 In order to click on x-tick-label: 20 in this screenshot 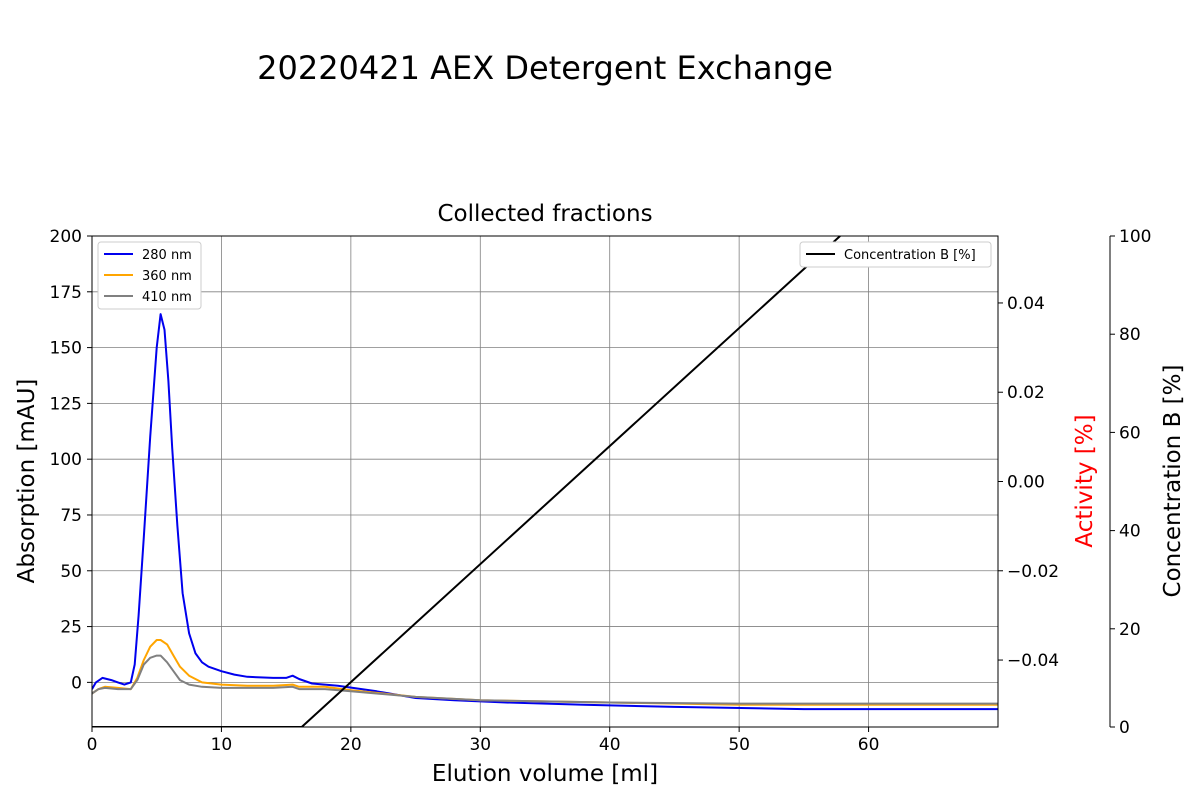, I will do `click(351, 745)`.